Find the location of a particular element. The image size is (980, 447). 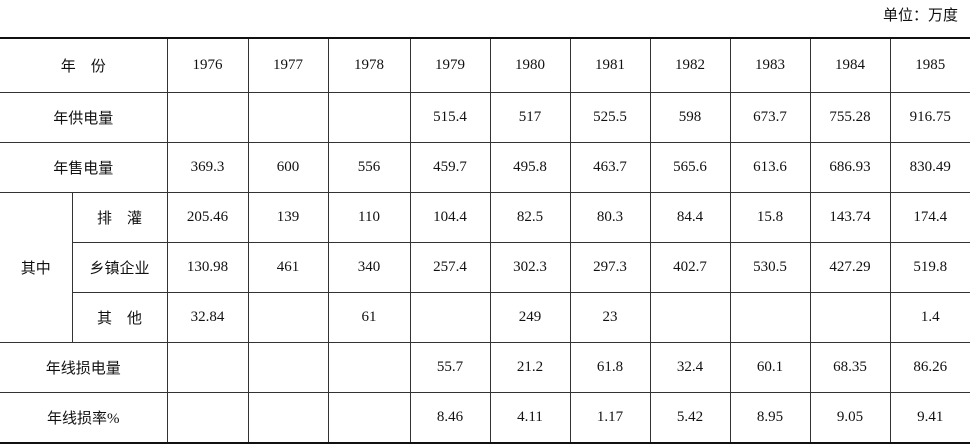

data-cell: 104.4 is located at coordinates (450, 217).